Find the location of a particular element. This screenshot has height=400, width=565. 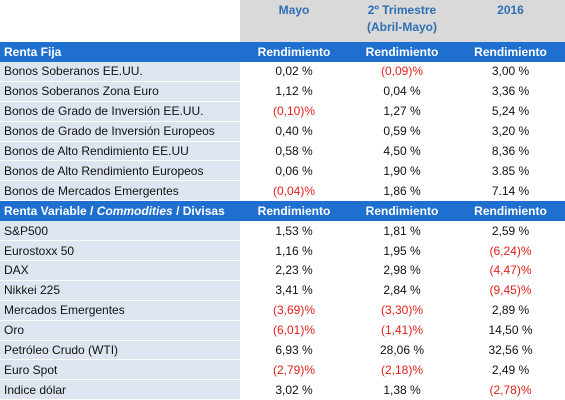

value-cell: (6,01)% is located at coordinates (294, 330).